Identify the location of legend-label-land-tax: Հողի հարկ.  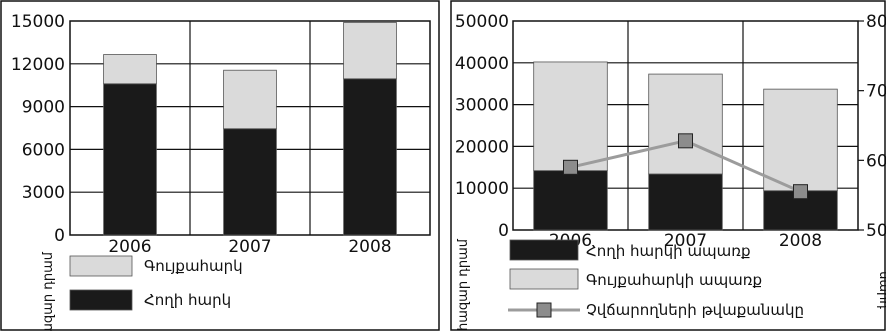
(187, 300).